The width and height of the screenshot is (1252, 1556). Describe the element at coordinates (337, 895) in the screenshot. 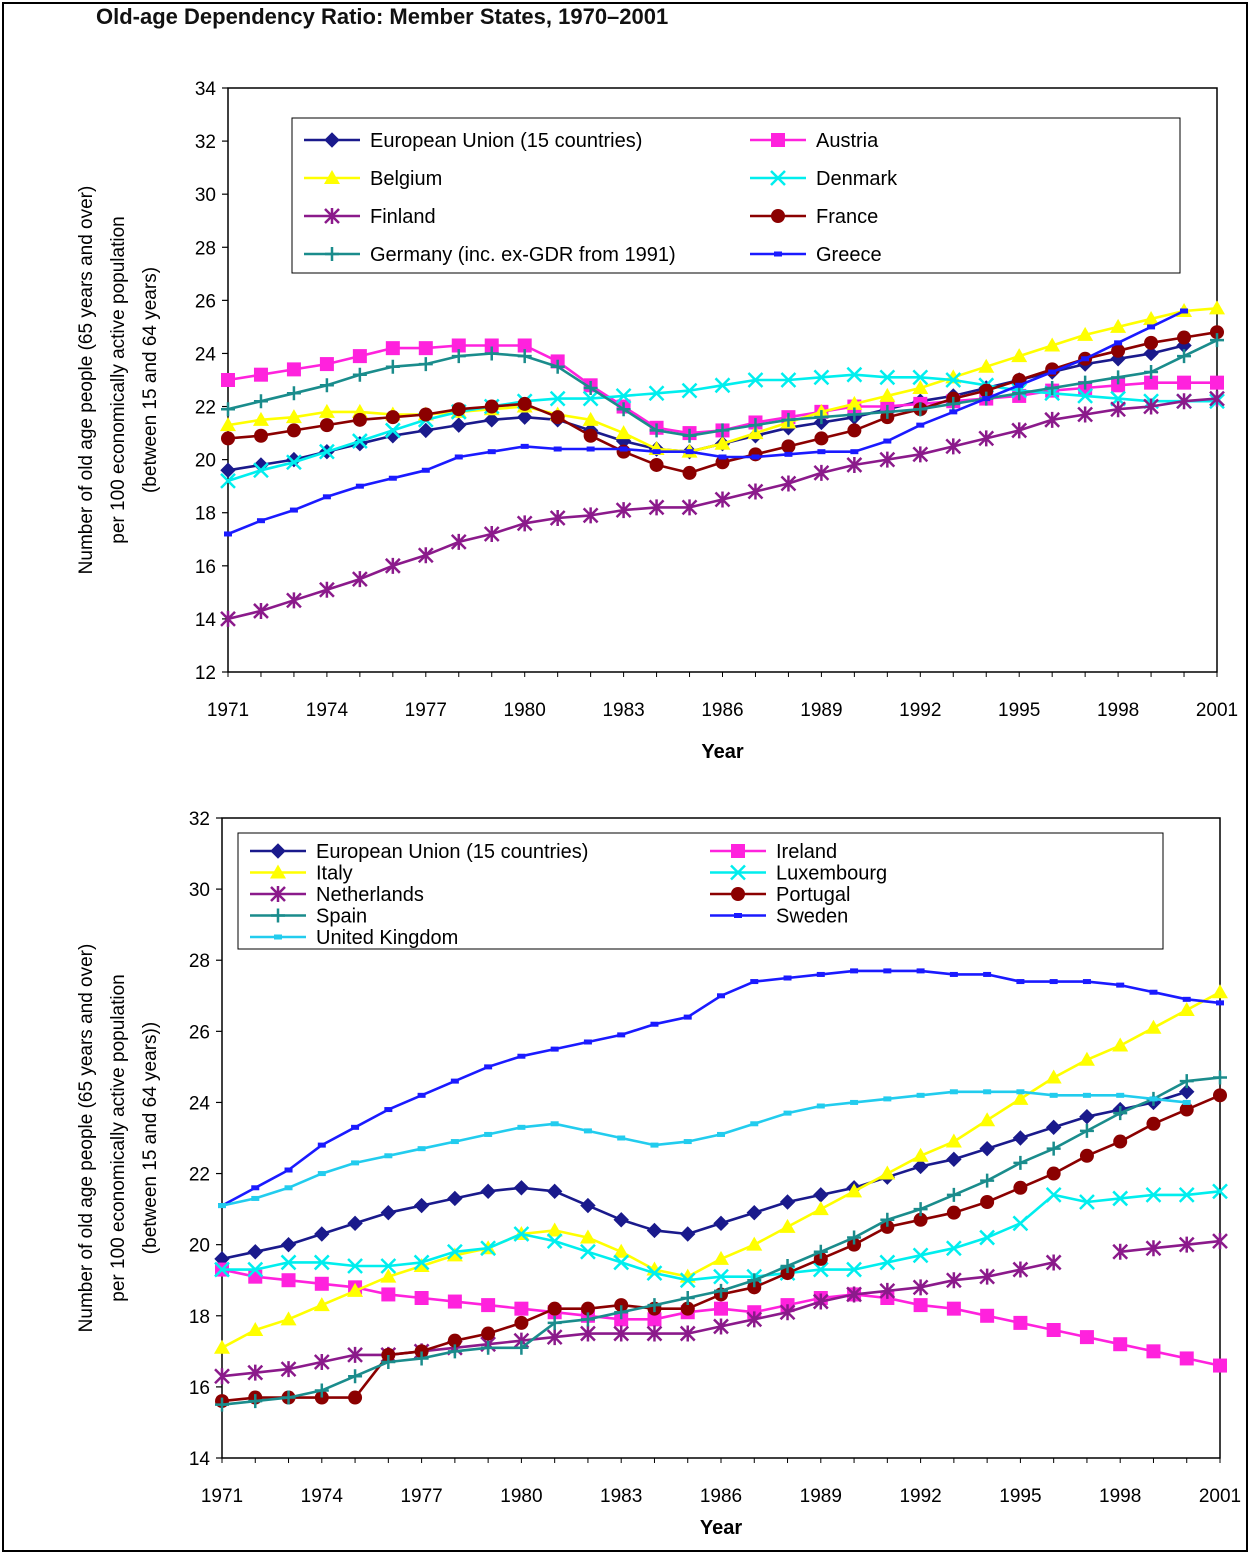

I see `legend-entry-netherlands: Netherlands` at that location.